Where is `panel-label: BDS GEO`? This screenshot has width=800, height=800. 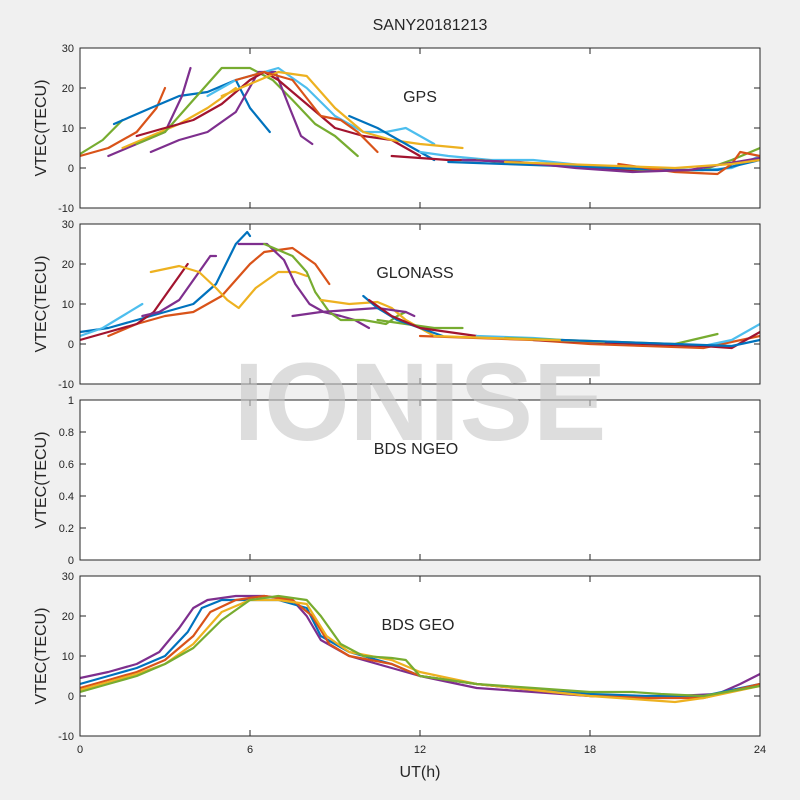
panel-label: BDS GEO is located at coordinates (418, 625).